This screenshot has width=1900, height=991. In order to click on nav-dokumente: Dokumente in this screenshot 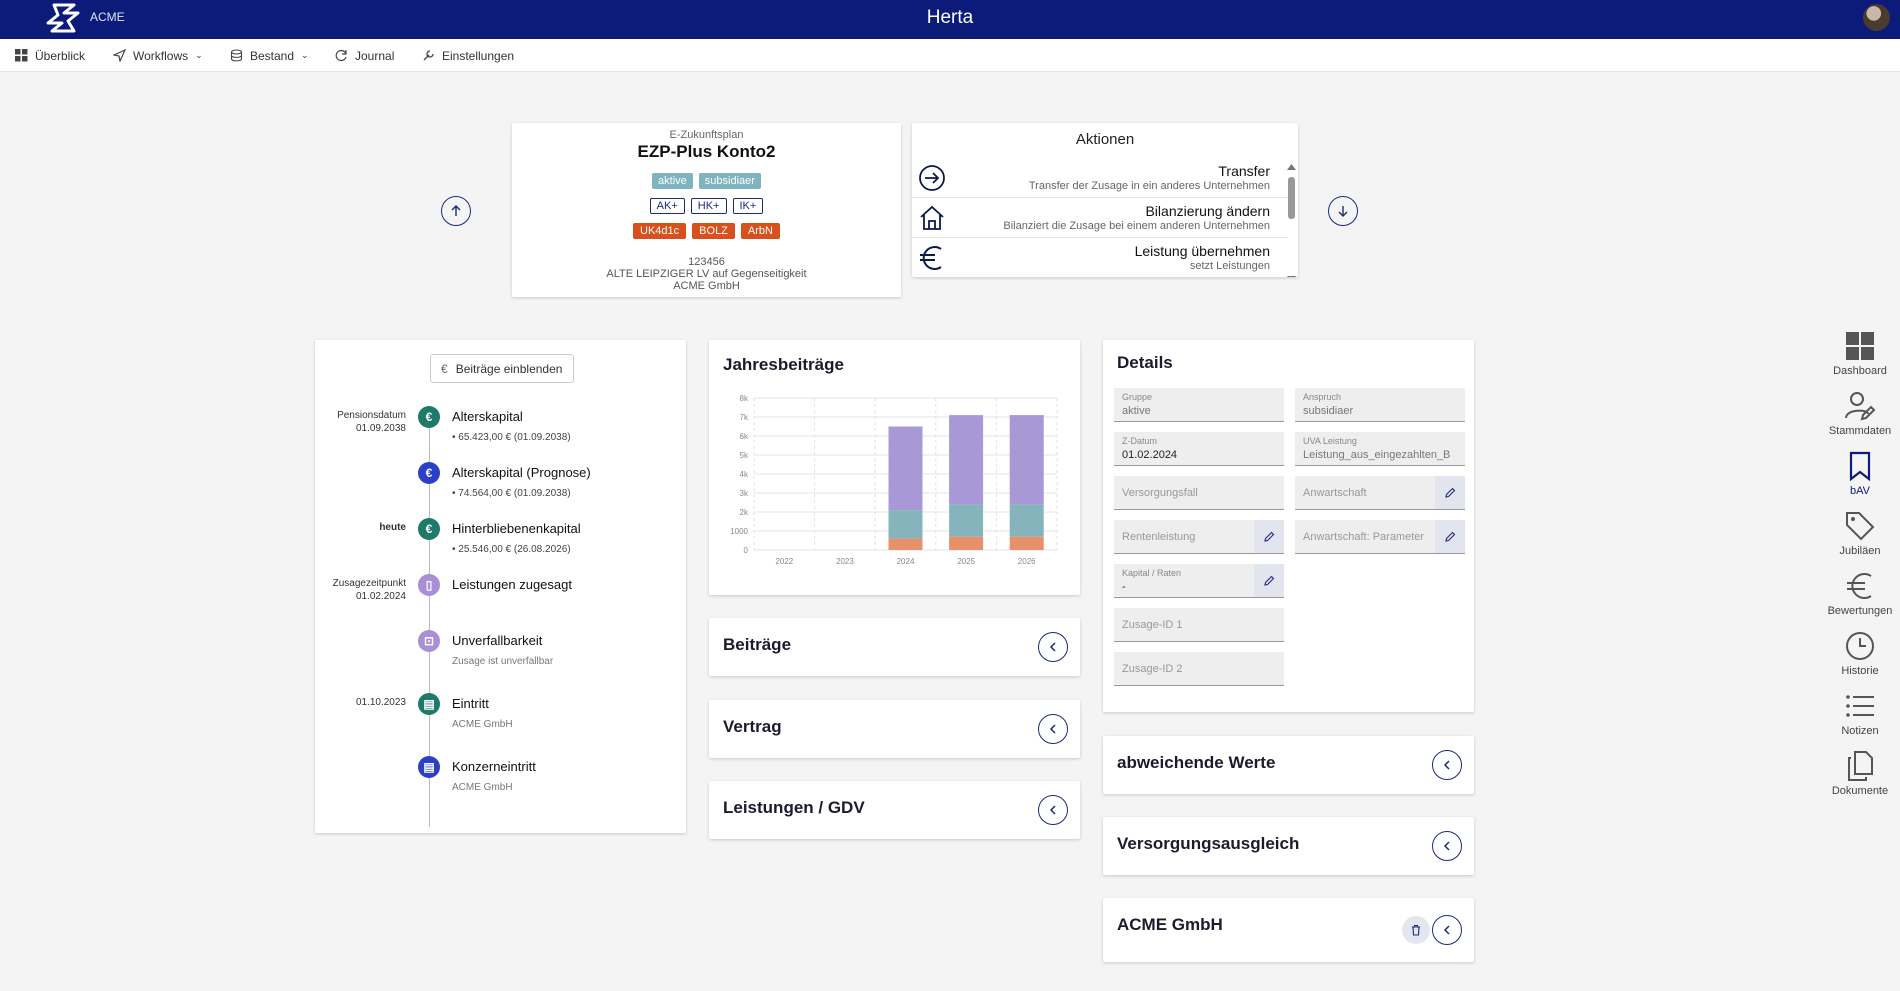, I will do `click(1860, 778)`.